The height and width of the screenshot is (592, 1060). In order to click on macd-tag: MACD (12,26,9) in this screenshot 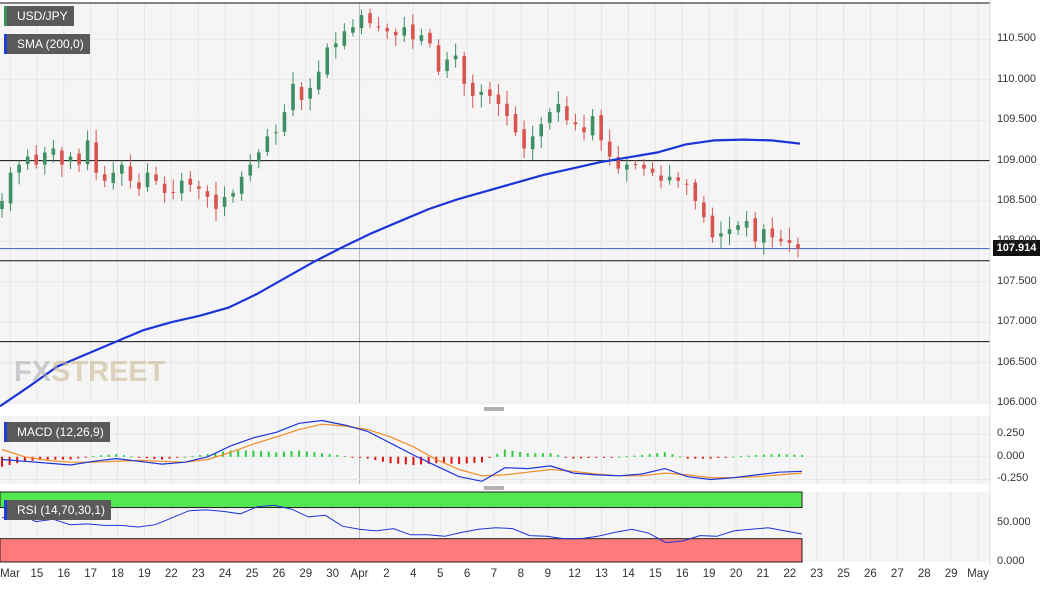, I will do `click(57, 432)`.